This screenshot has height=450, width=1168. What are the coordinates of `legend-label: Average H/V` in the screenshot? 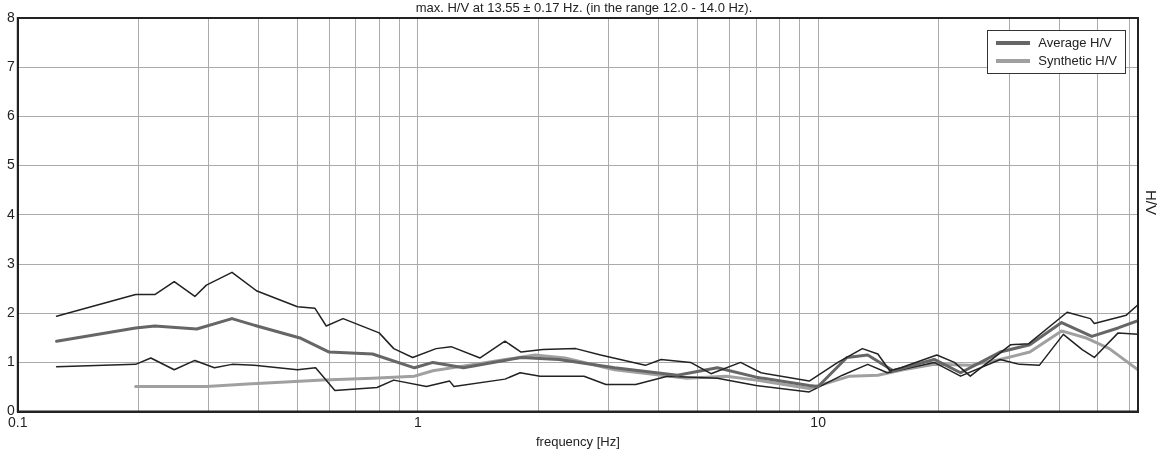 It's located at (1075, 43).